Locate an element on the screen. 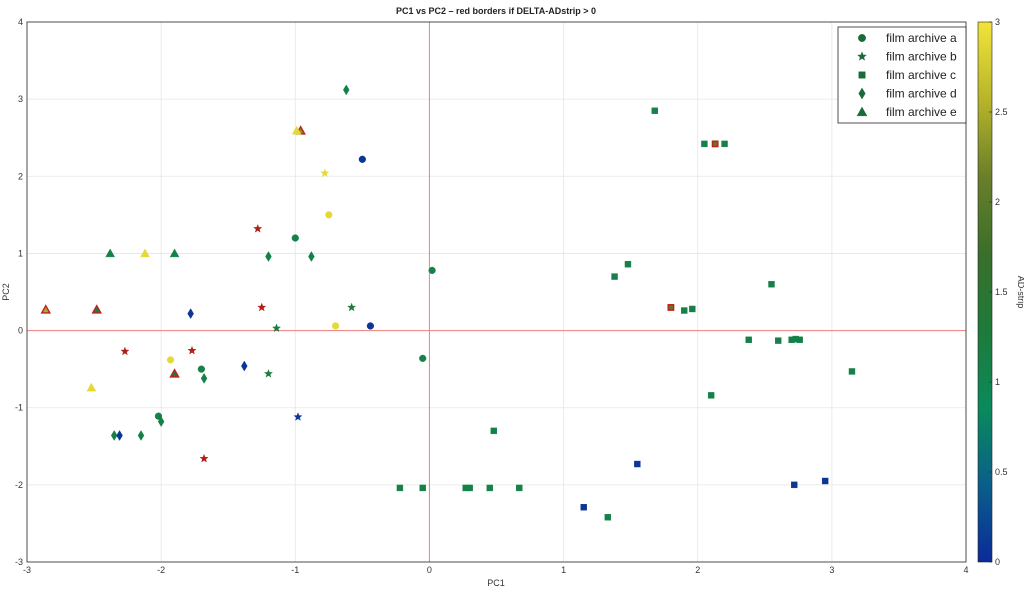 This screenshot has width=1024, height=596. colorbar-tick-label-5: 2.5 is located at coordinates (1001, 112).